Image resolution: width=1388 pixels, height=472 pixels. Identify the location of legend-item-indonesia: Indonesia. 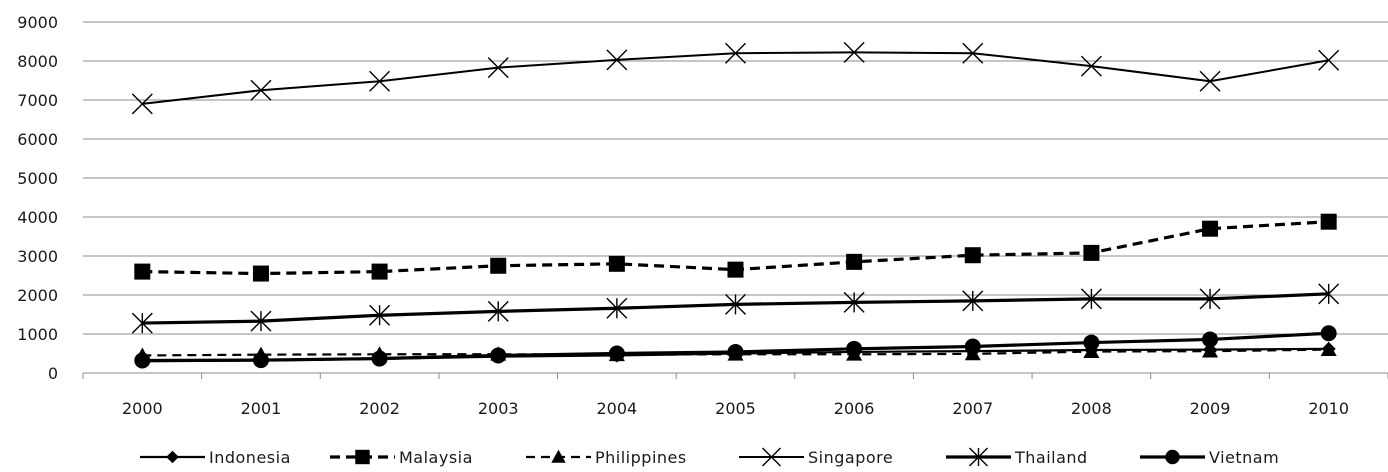
(215, 457).